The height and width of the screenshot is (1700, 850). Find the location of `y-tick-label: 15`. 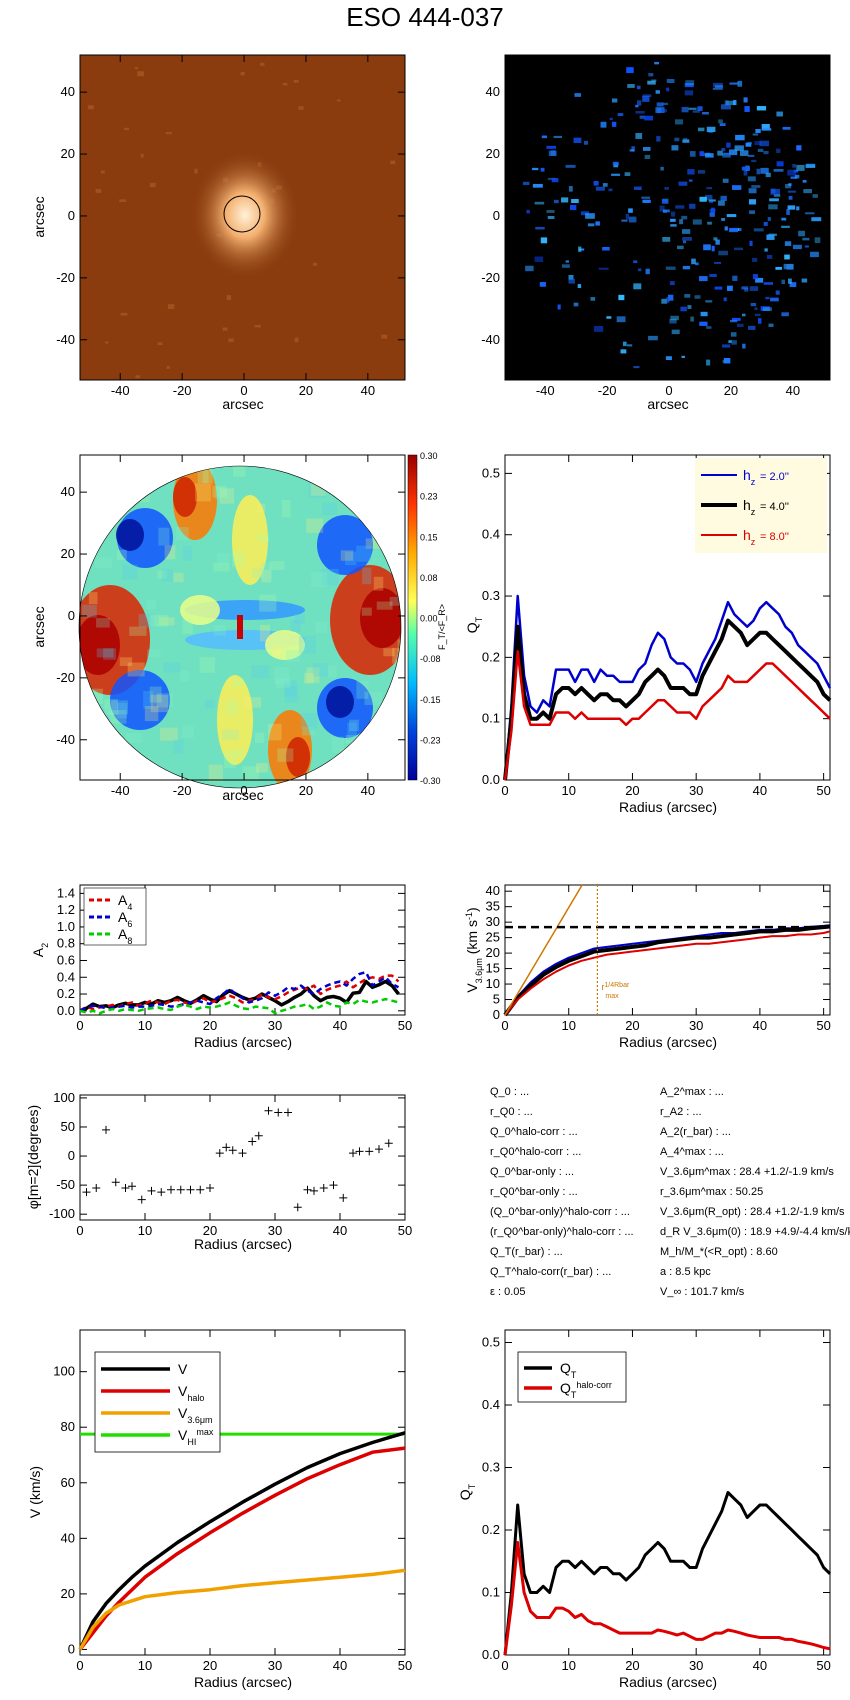

y-tick-label: 15 is located at coordinates (493, 968).